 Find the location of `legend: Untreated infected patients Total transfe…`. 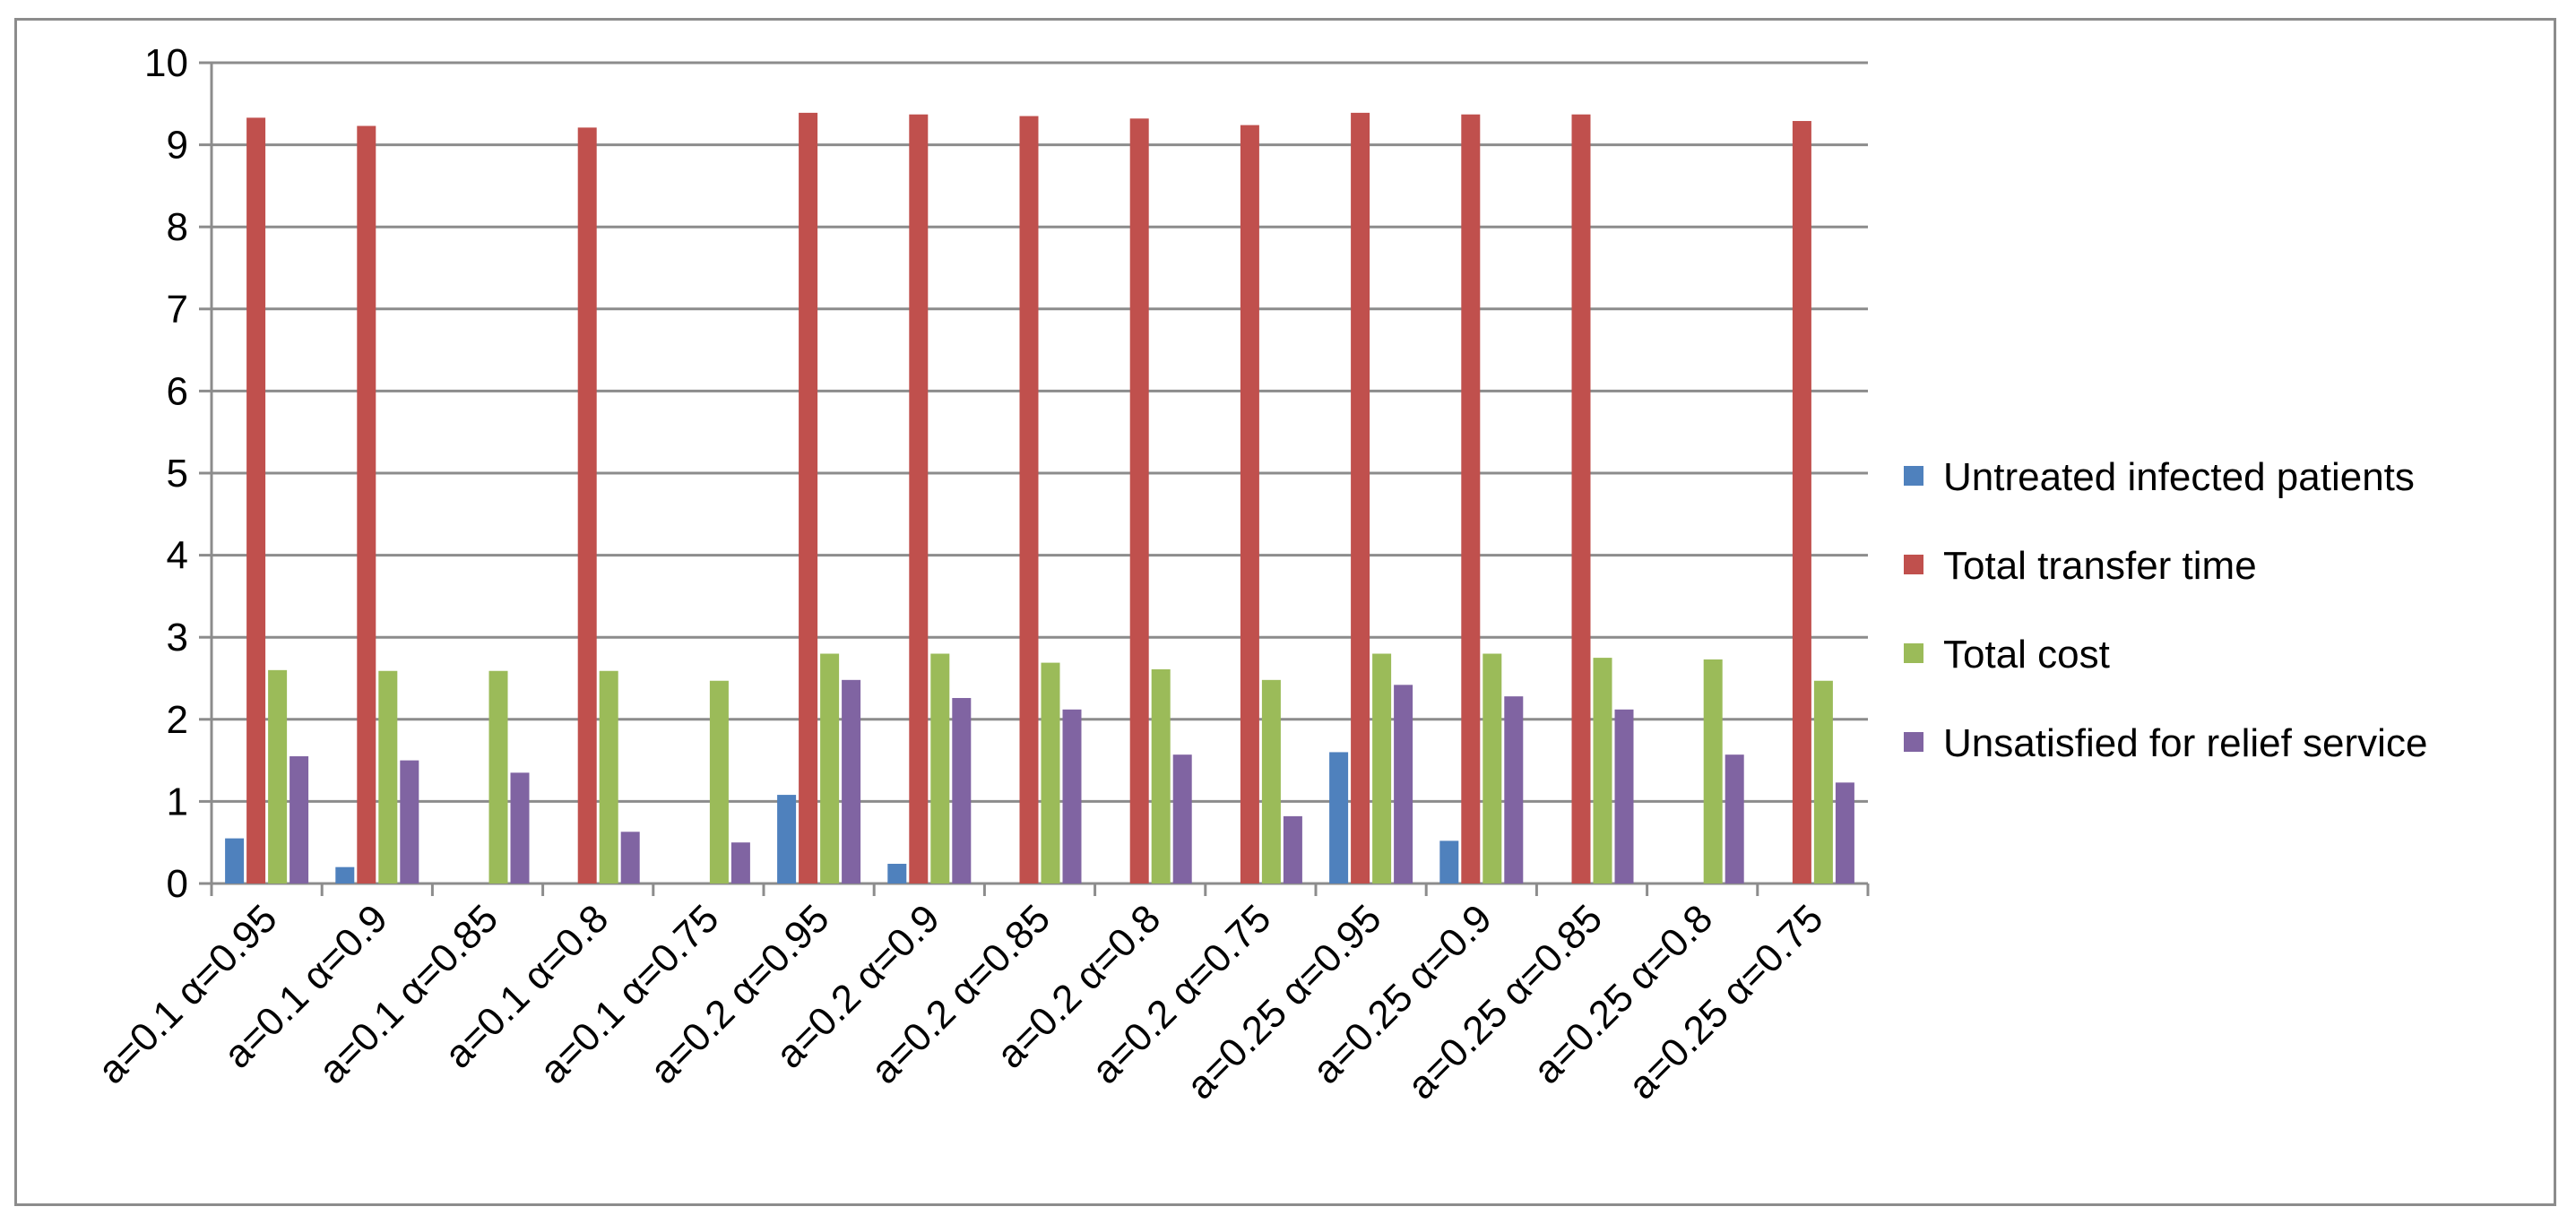

legend: Untreated infected patients Total transfe… is located at coordinates (2165, 610).